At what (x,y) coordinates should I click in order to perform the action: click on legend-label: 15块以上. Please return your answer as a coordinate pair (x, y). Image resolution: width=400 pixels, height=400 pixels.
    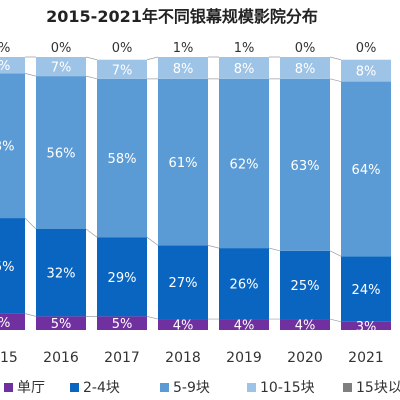
    Looking at the image, I should click on (378, 388).